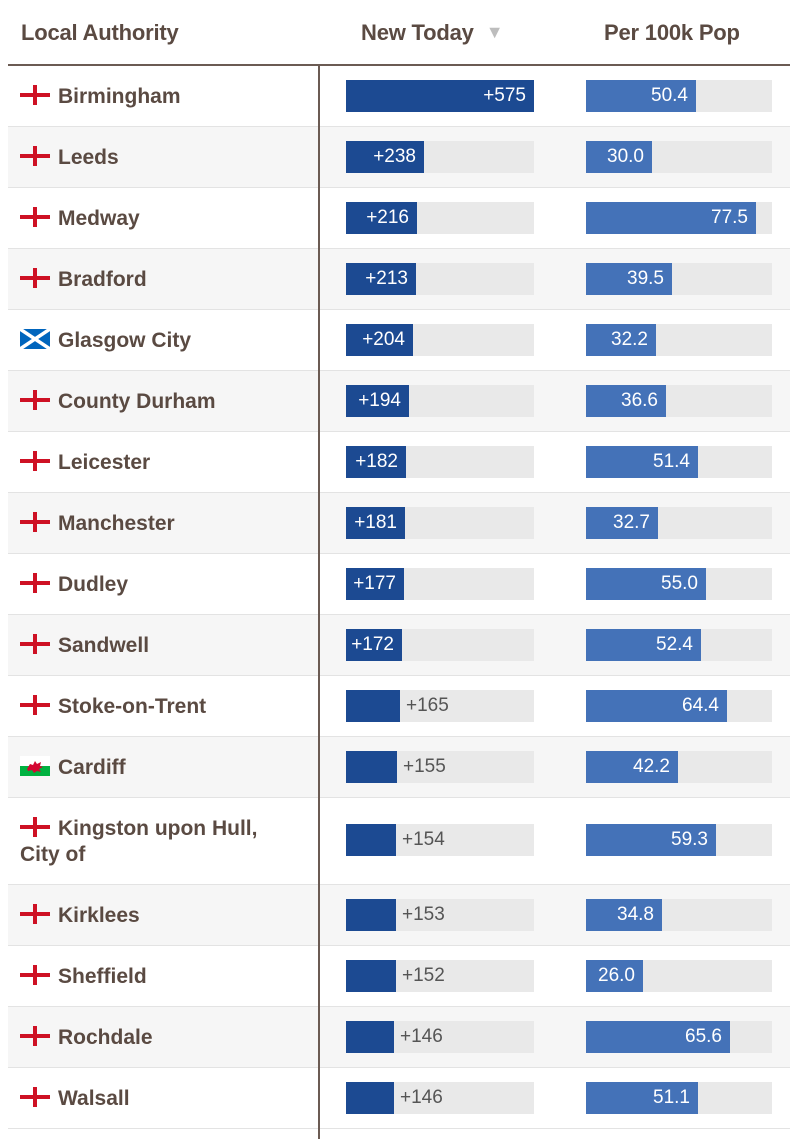 The height and width of the screenshot is (1139, 790). I want to click on per-100k-bar-track: 77.5, so click(679, 218).